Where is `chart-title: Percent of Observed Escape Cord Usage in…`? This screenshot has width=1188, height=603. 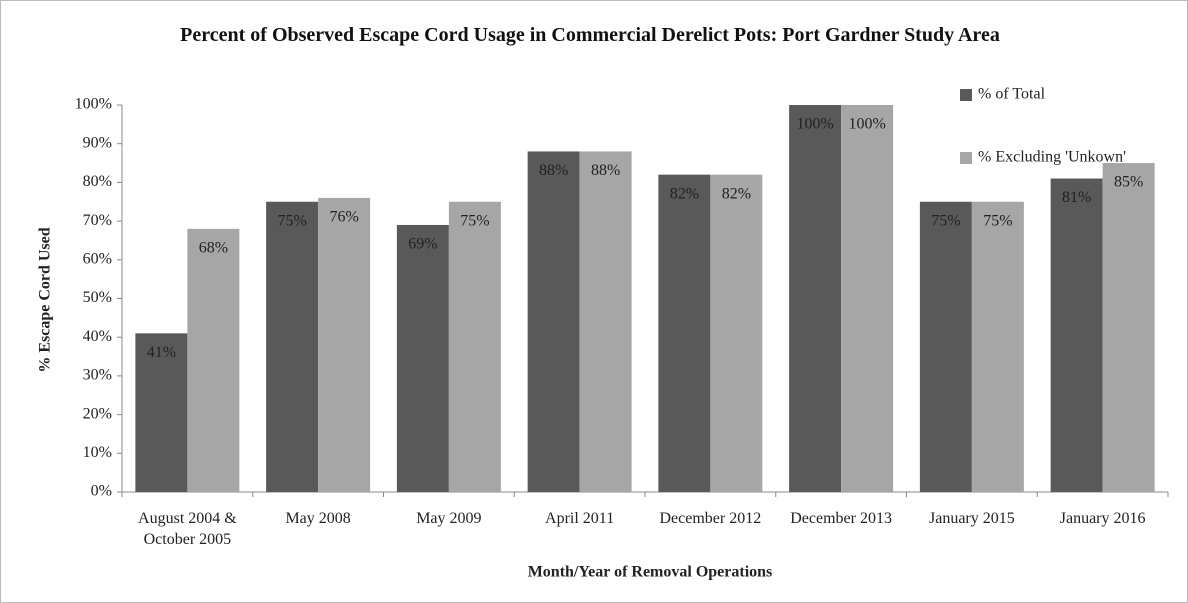 chart-title: Percent of Observed Escape Cord Usage in… is located at coordinates (590, 35).